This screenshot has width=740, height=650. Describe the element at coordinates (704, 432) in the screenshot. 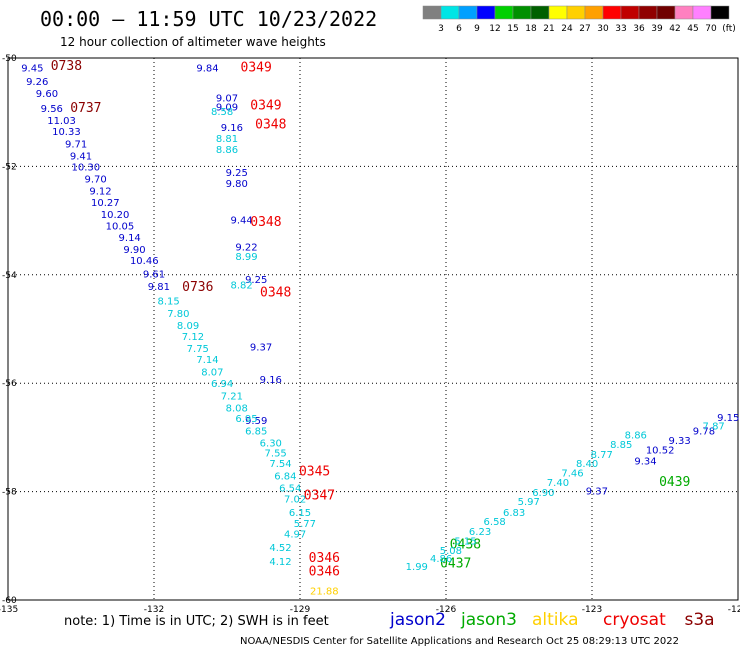

I see `data-point-label: 9.78` at that location.